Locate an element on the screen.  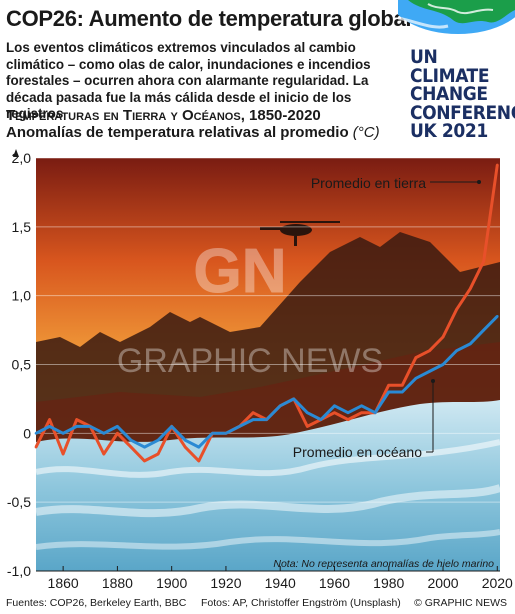
y-axis-ticks: 2,0 1,5 1,0 0,5 0 -0,5 -1,0 is located at coordinates (19, 364).